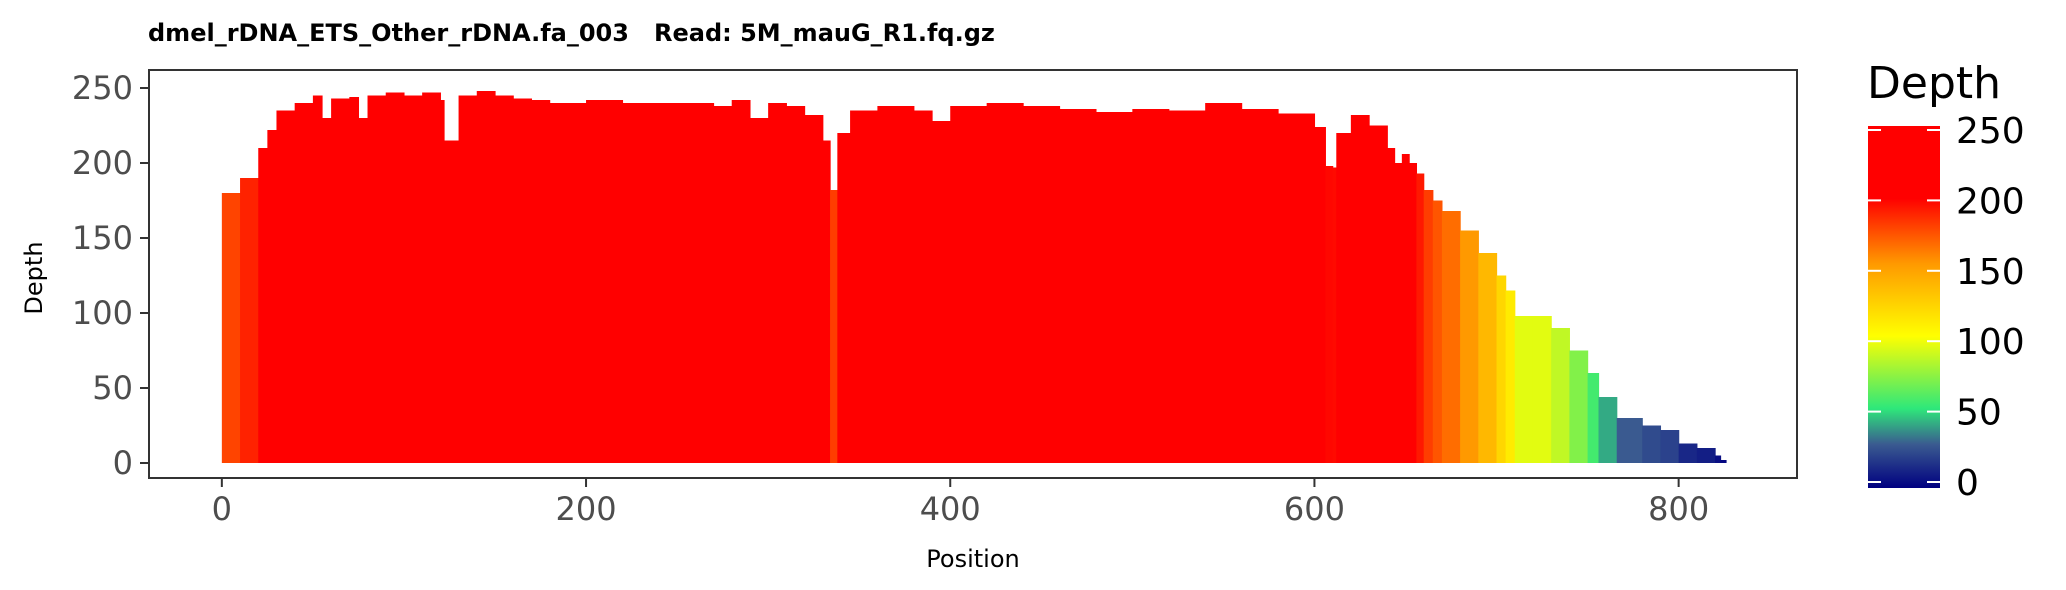 This screenshot has height=590, width=2066. I want to click on x-tick-label: 600, so click(1314, 509).